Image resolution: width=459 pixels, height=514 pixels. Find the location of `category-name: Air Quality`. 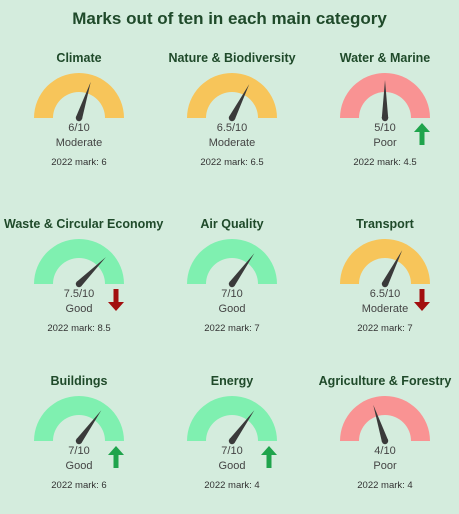

category-name: Air Quality is located at coordinates (232, 224).